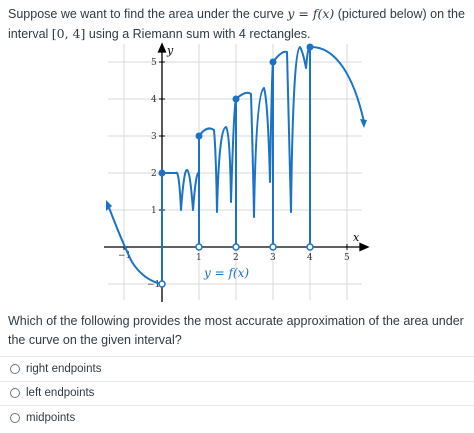 Image resolution: width=474 pixels, height=433 pixels. I want to click on answer-label: right endpoints, so click(64, 368).